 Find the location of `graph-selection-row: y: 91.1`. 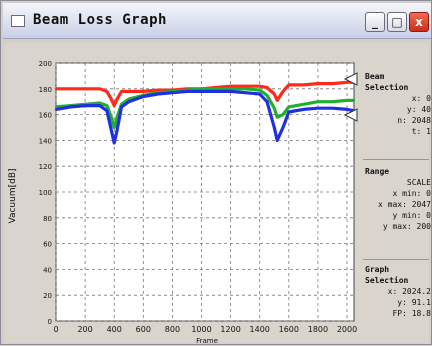

graph-selection-row: y: 91.1 is located at coordinates (414, 302).